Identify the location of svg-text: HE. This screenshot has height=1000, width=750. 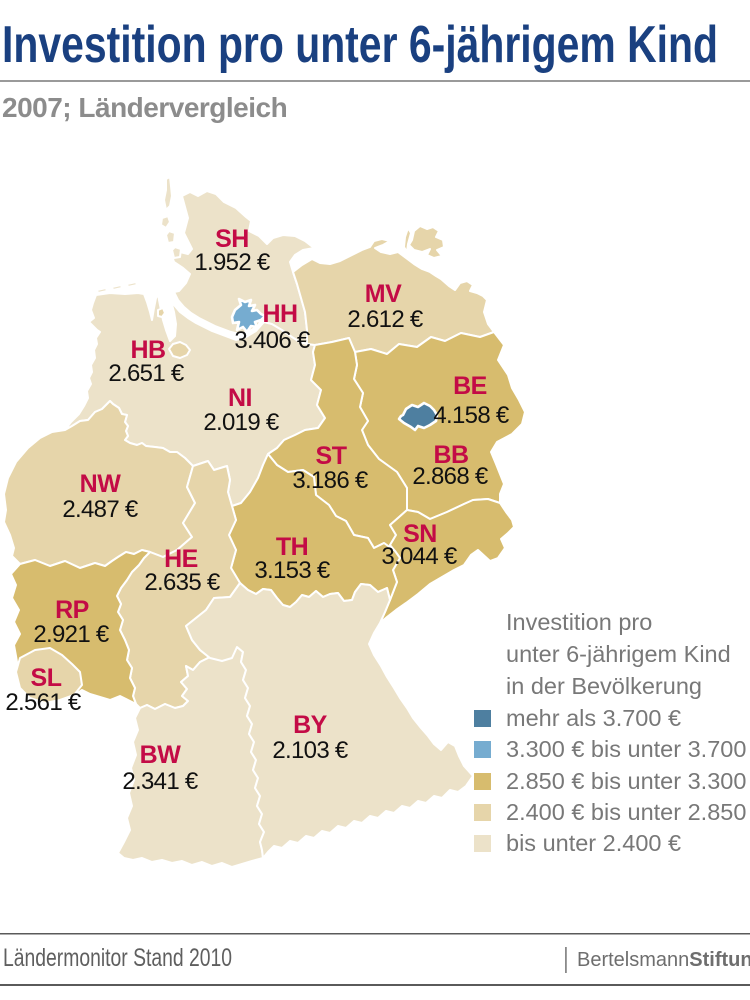
(181, 559).